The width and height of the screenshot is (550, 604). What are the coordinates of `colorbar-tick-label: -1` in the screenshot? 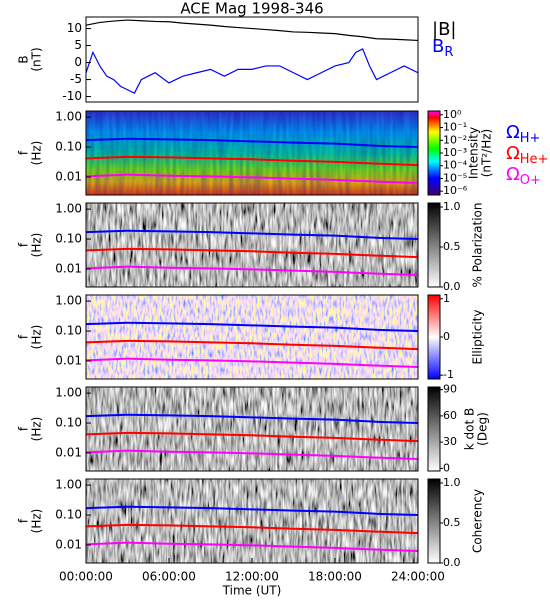 It's located at (448, 374).